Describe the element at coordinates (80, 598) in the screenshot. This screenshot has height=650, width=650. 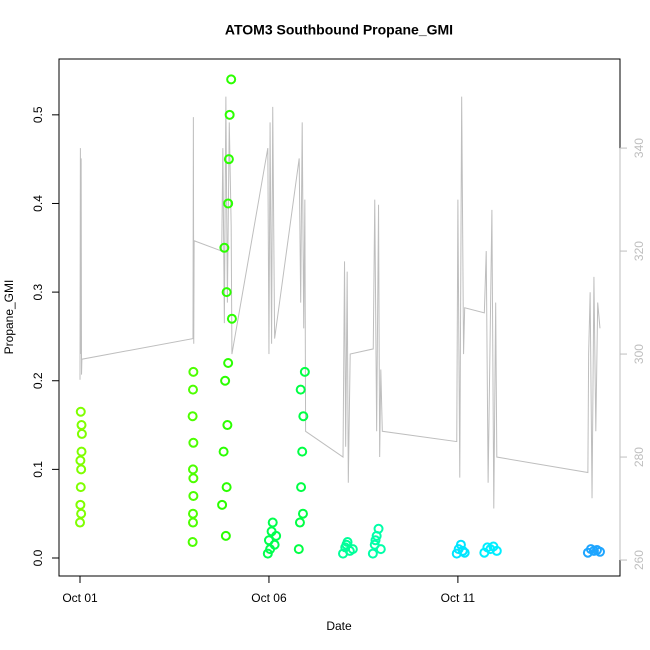
I see `x-tick-label: Oct 01` at that location.